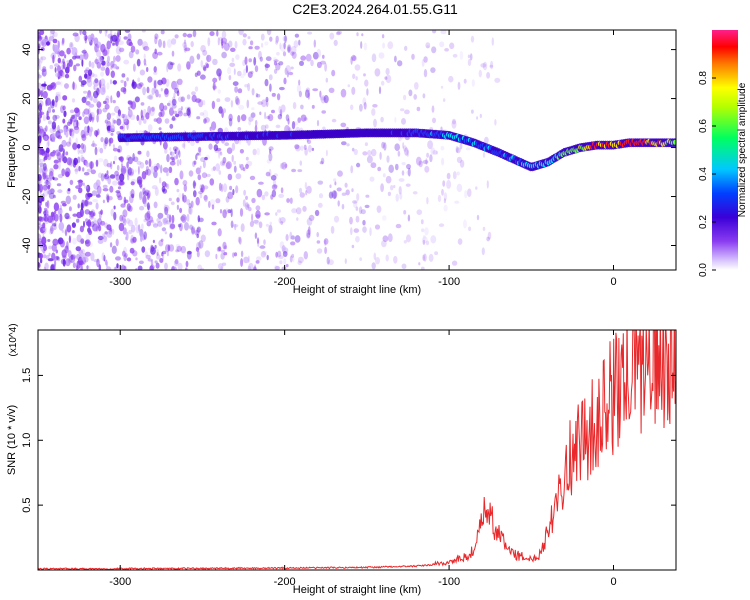 This screenshot has height=600, width=750. Describe the element at coordinates (742, 149) in the screenshot. I see `colorbar-label: Normalized spectral amplitude` at that location.